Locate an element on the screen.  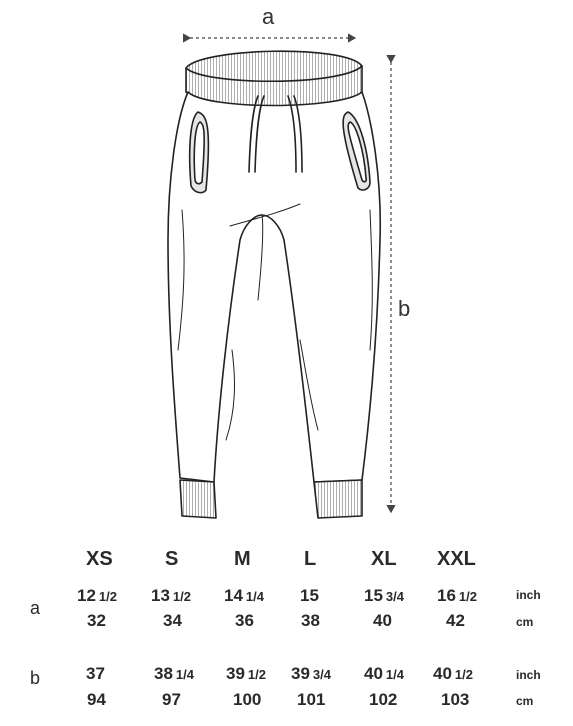
a-cm-xxl: 42 is located at coordinates (455, 620).